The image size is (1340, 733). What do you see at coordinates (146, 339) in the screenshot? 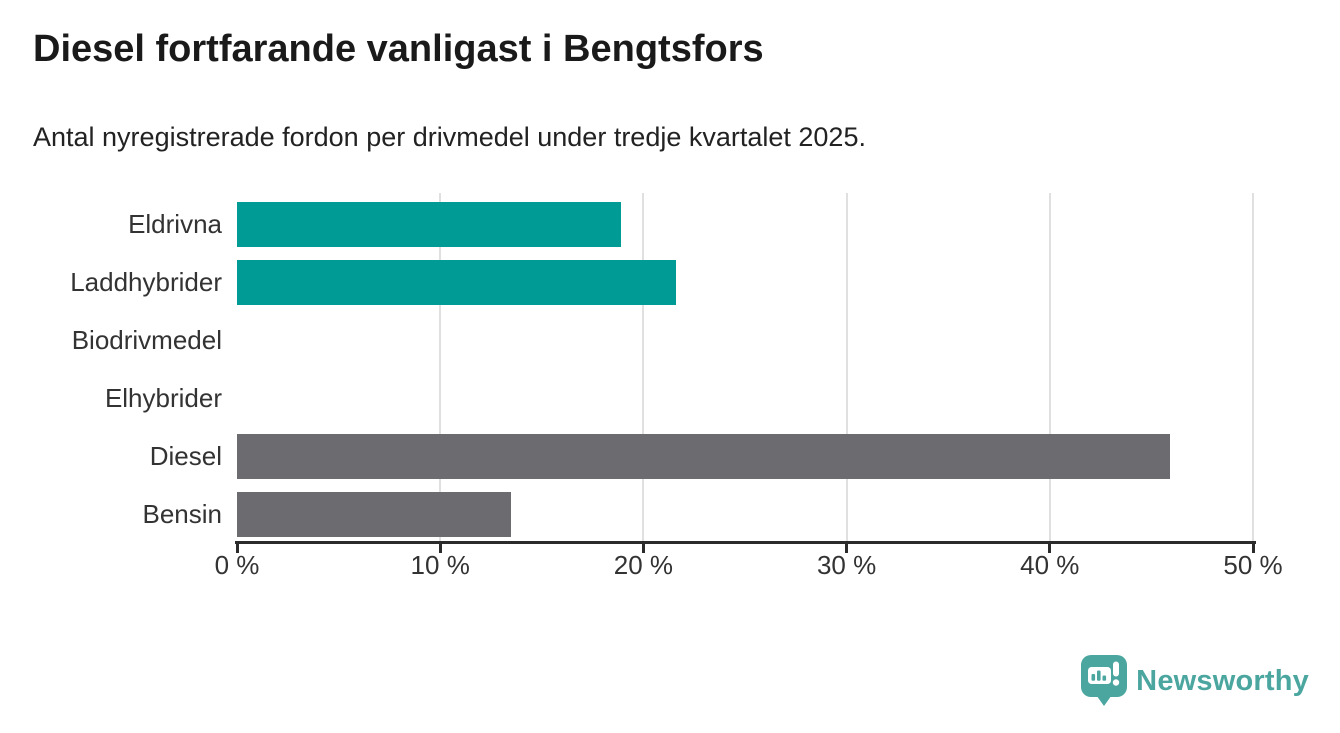
I see `category-label: Biodrivmedel` at bounding box center [146, 339].